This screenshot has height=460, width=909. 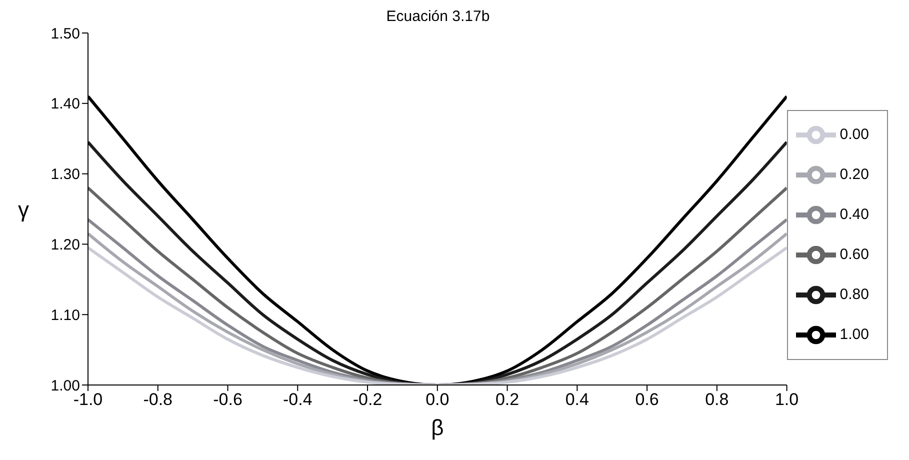 I want to click on legend-label: 0.20, so click(x=854, y=174).